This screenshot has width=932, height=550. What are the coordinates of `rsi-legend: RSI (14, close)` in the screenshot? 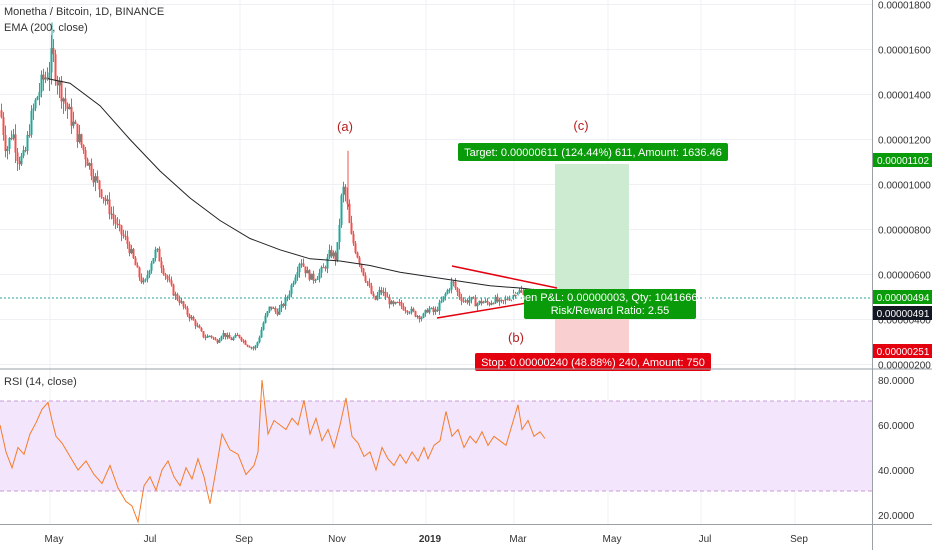 It's located at (40, 382).